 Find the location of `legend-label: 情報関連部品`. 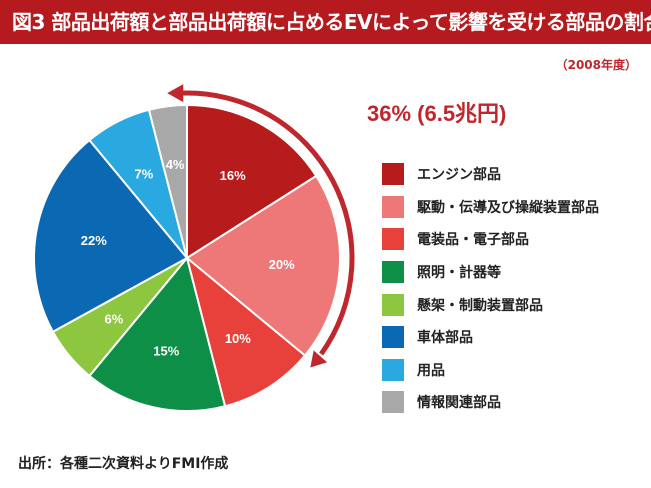

legend-label: 情報関連部品 is located at coordinates (459, 403).